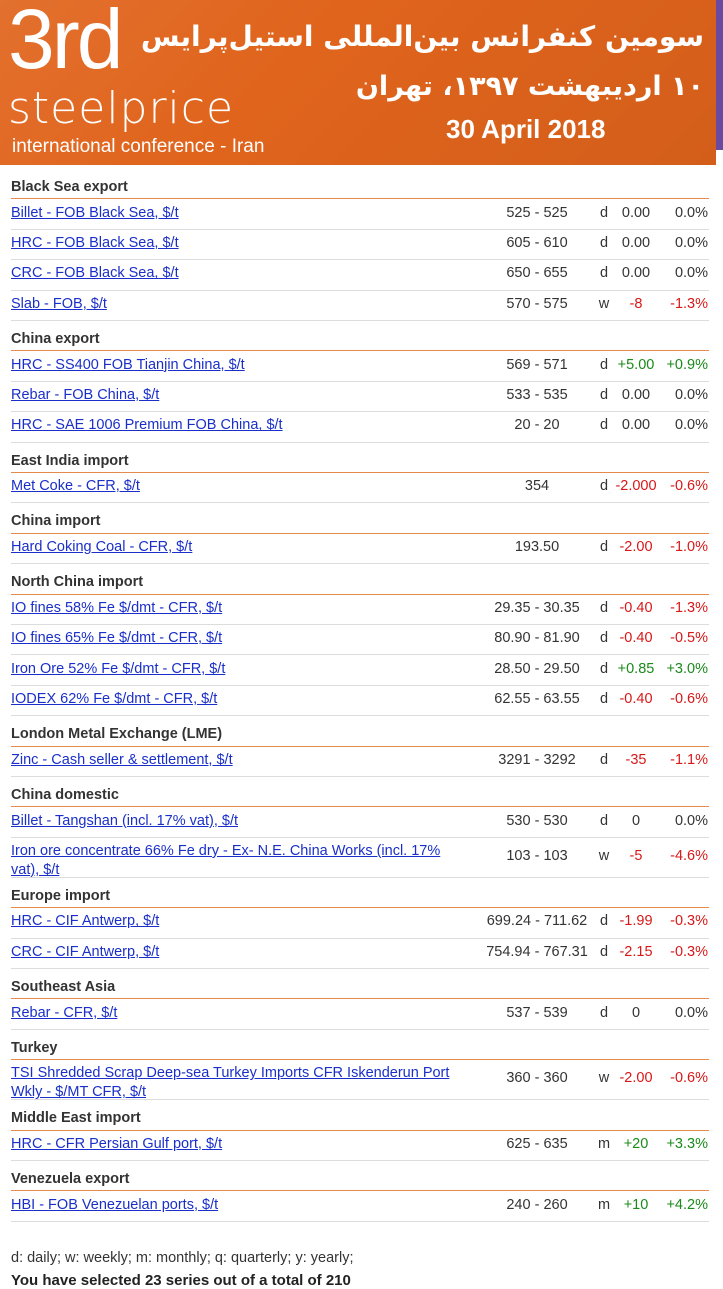 Image resolution: width=723 pixels, height=1289 pixels. What do you see at coordinates (95, 273) in the screenshot?
I see `price-series-link: CRC - FOB Black Sea, $/t` at bounding box center [95, 273].